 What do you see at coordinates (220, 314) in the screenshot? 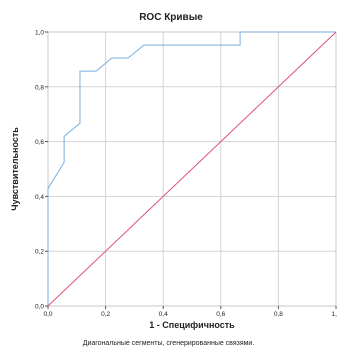
I see `x-tick-label: 0,6` at bounding box center [220, 314].